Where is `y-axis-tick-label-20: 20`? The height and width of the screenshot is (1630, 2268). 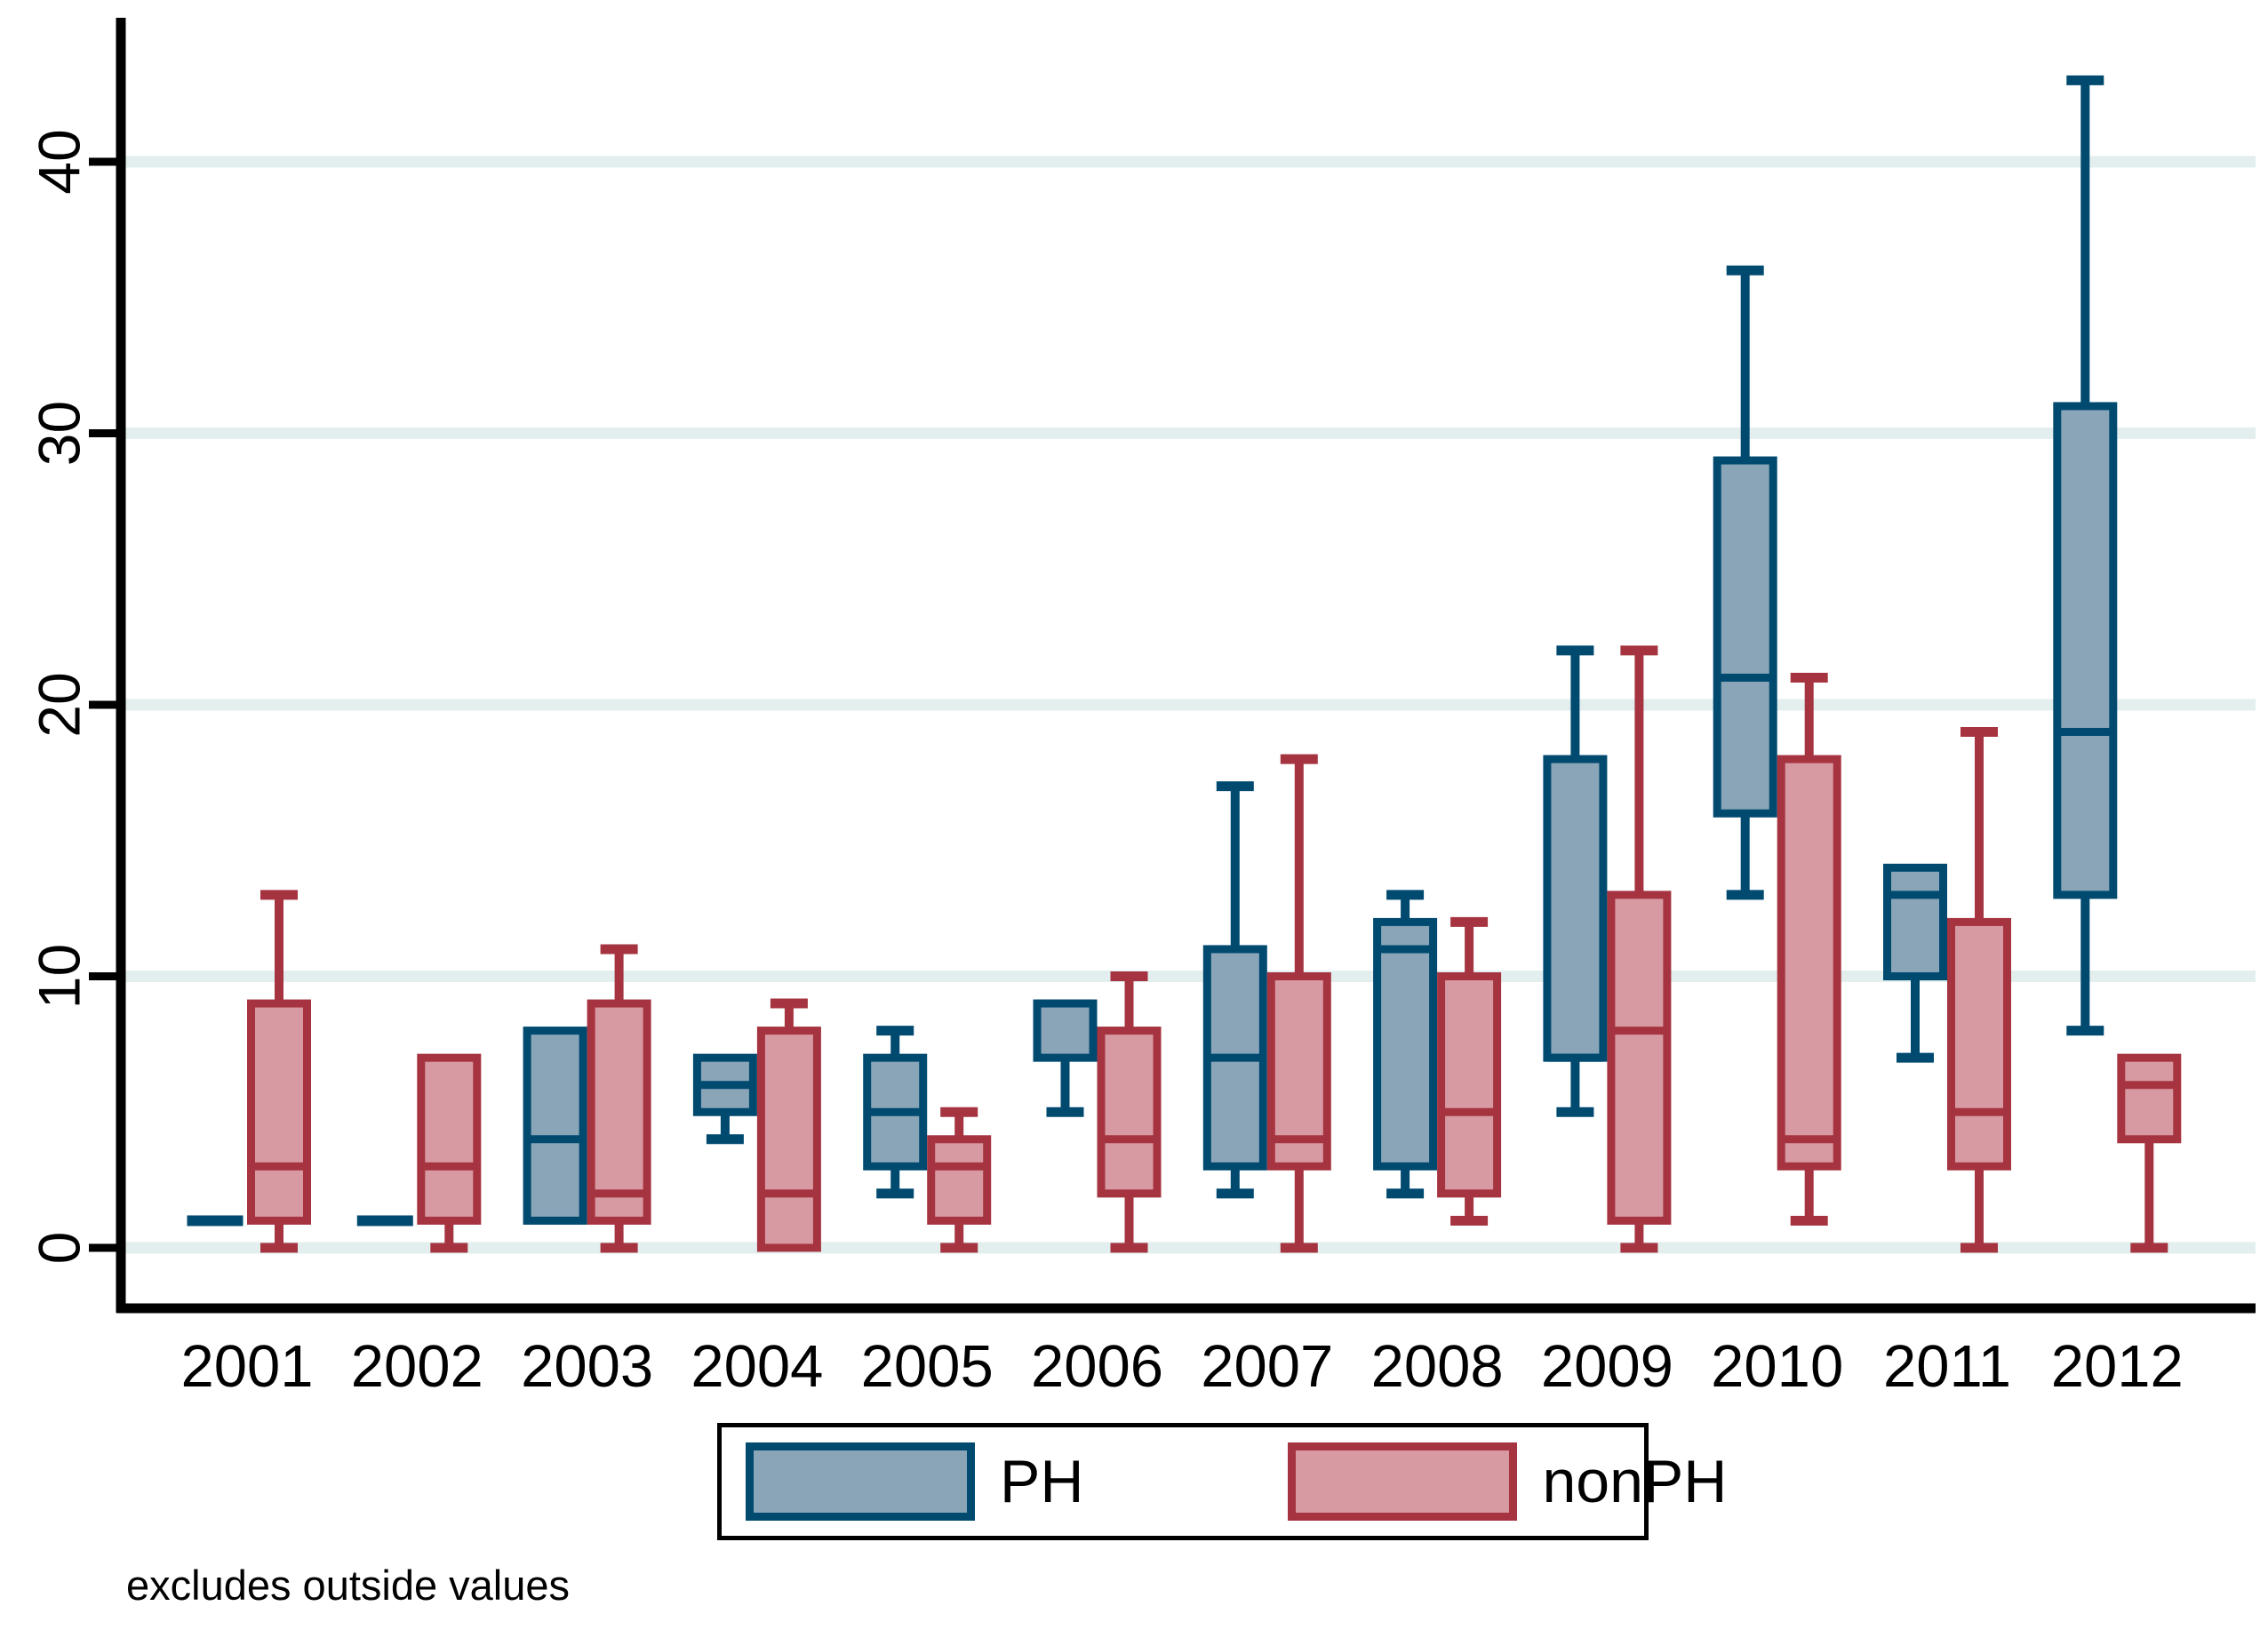 y-axis-tick-label-20: 20 is located at coordinates (59, 704).